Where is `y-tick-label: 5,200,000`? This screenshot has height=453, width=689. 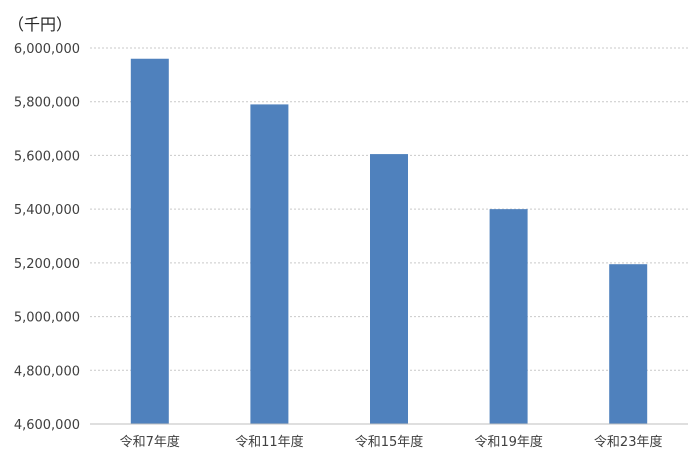 y-tick-label: 5,200,000 is located at coordinates (47, 264).